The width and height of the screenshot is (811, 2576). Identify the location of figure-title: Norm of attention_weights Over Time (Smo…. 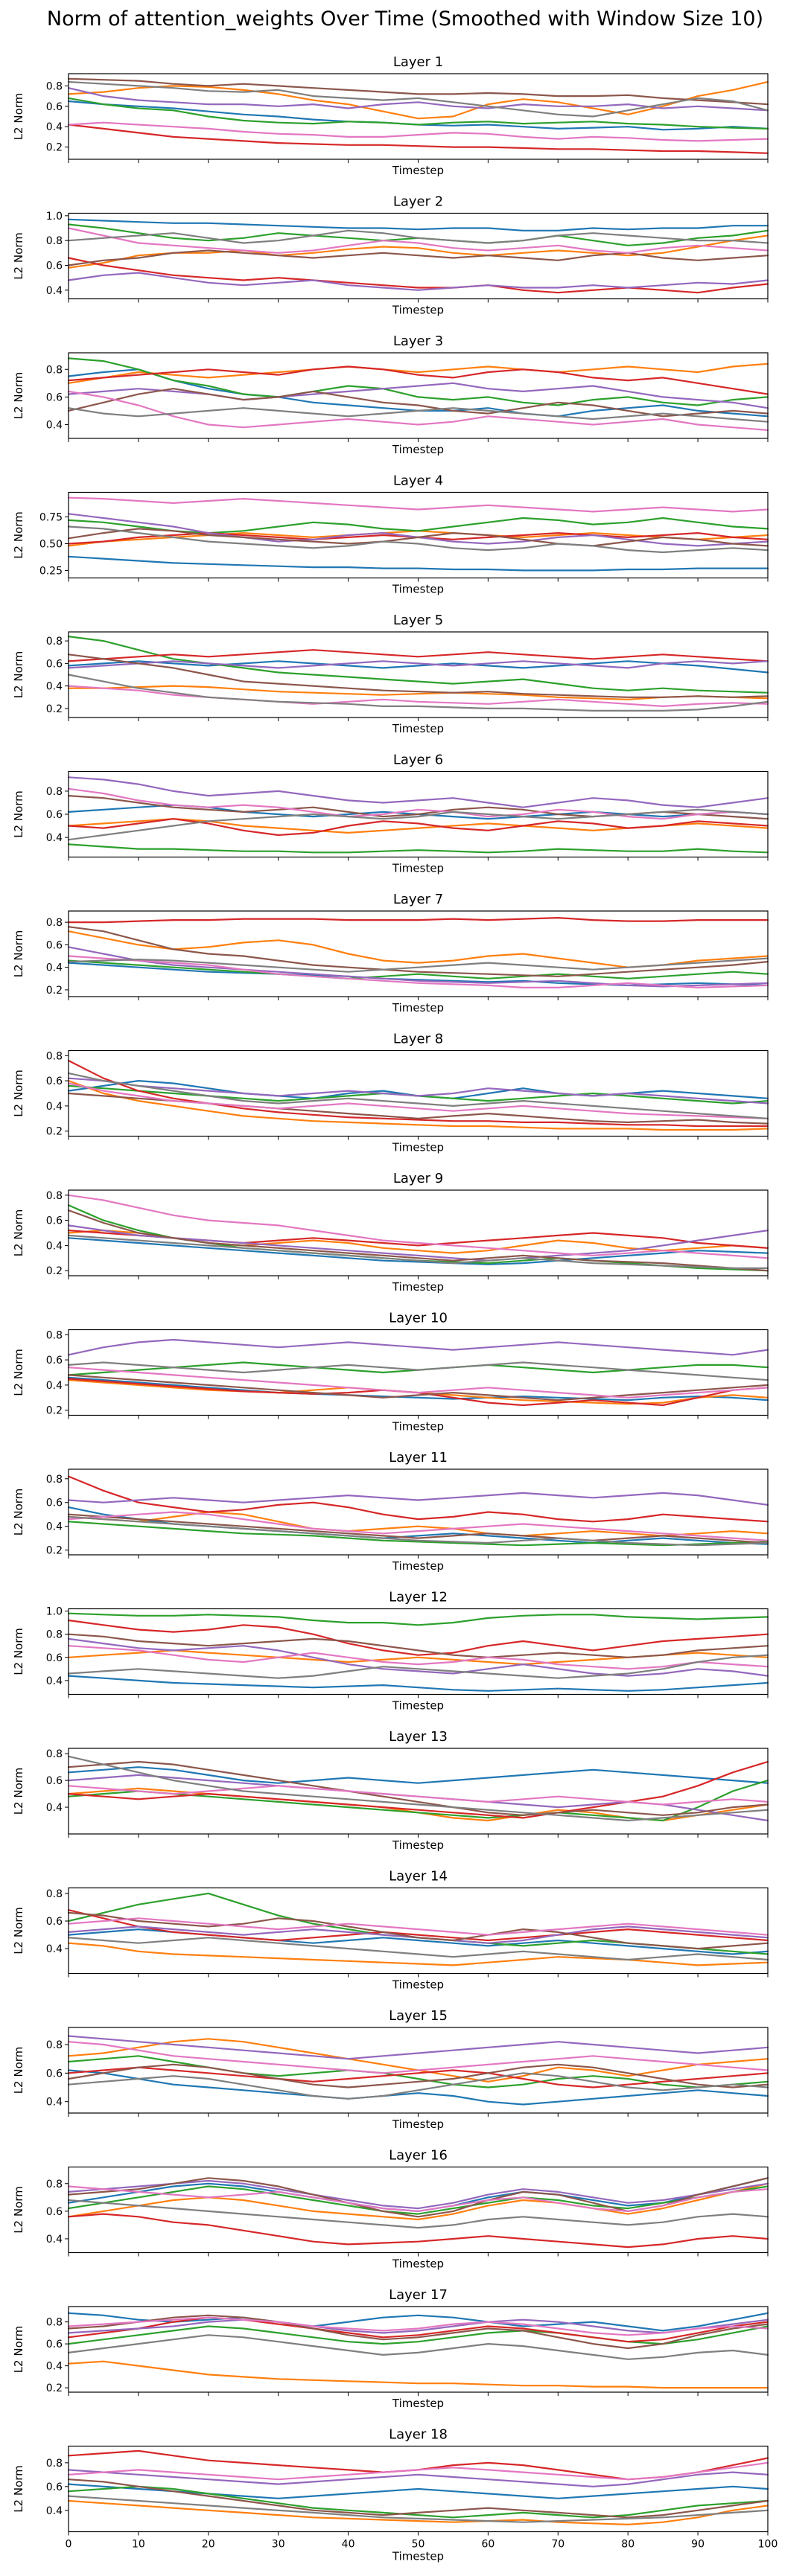
(405, 19).